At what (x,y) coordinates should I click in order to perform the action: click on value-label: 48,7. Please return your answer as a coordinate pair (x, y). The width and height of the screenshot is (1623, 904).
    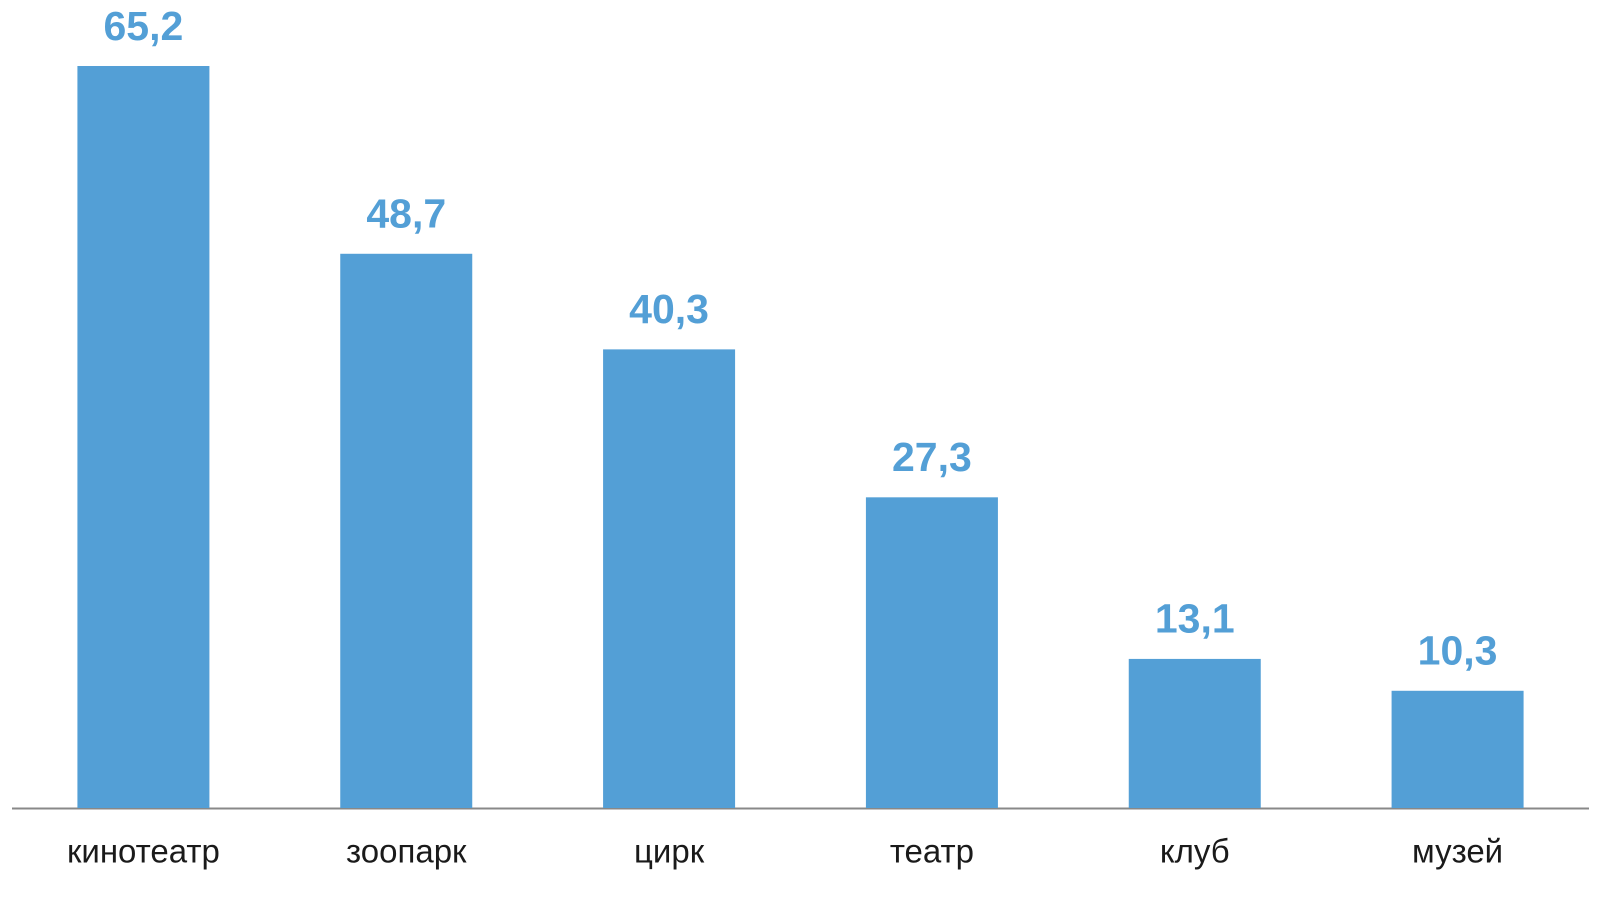
    Looking at the image, I should click on (406, 214).